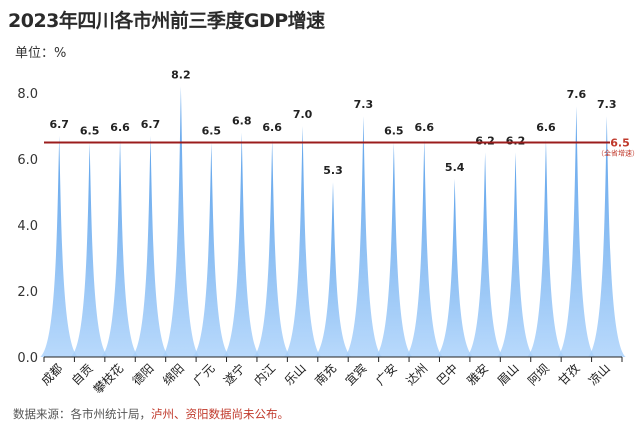  What do you see at coordinates (508, 374) in the screenshot?
I see `category-label: 眉山` at bounding box center [508, 374].